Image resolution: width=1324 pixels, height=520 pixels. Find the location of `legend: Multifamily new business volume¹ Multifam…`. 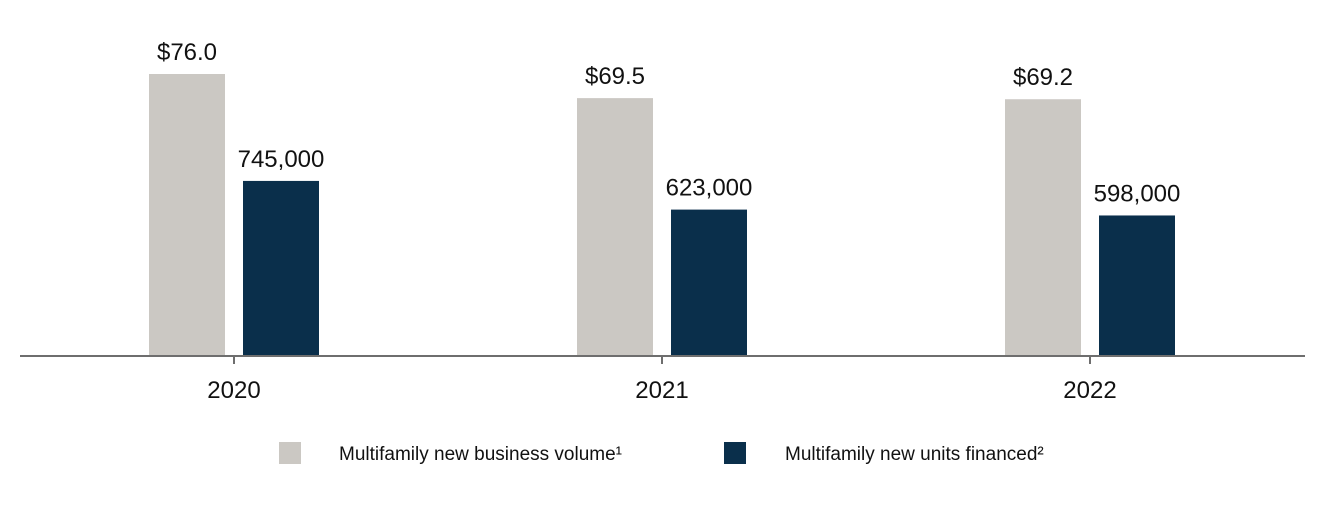

legend: Multifamily new business volume¹ Multifam… is located at coordinates (661, 453).